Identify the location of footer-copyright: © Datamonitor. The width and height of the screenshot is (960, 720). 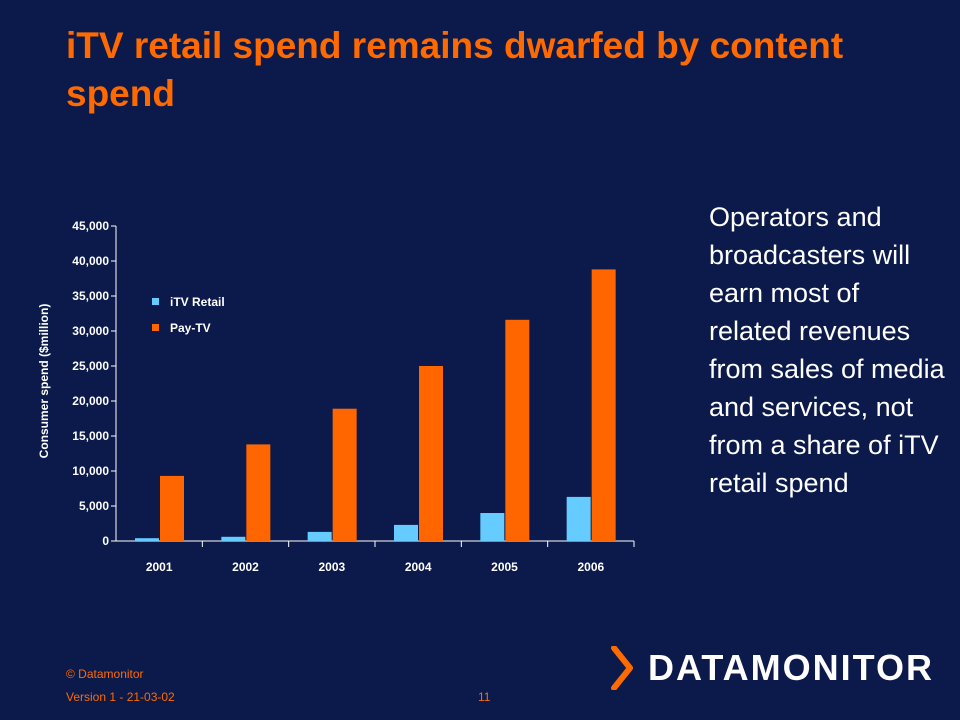
(105, 674).